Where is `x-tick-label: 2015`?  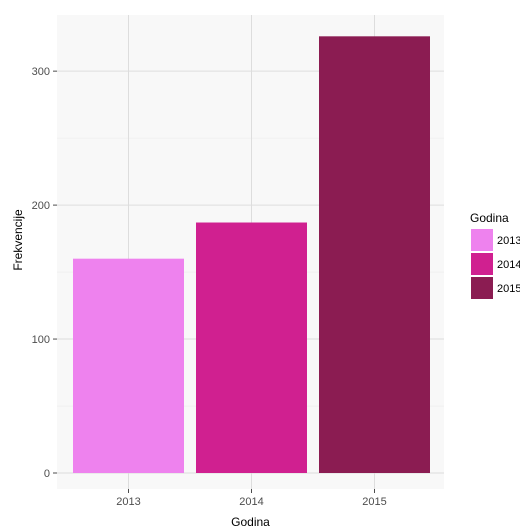 x-tick-label: 2015 is located at coordinates (374, 502).